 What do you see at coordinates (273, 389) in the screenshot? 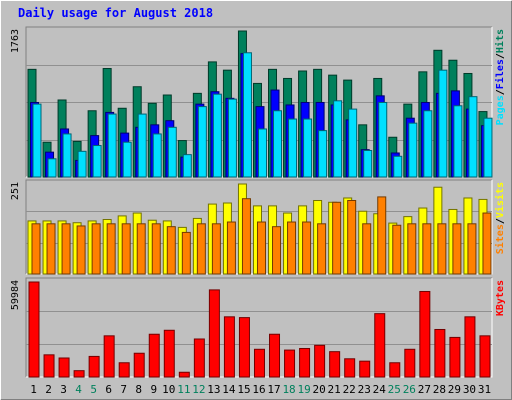
I see `x-tick-label-17: 17` at bounding box center [273, 389].